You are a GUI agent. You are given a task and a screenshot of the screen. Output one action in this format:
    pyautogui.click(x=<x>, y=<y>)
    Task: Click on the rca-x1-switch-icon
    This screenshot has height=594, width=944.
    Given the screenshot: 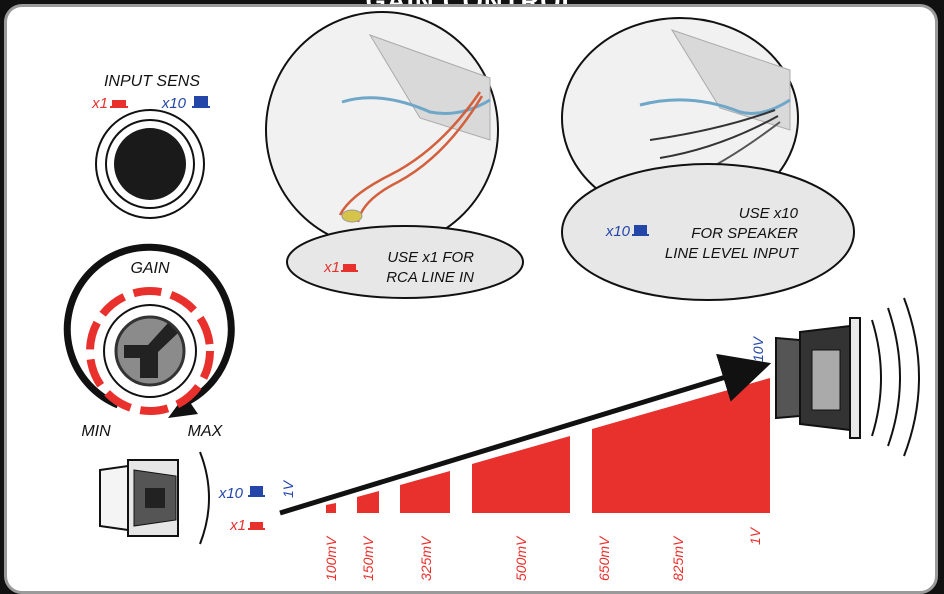 What is the action you would take?
    pyautogui.click(x=349, y=267)
    